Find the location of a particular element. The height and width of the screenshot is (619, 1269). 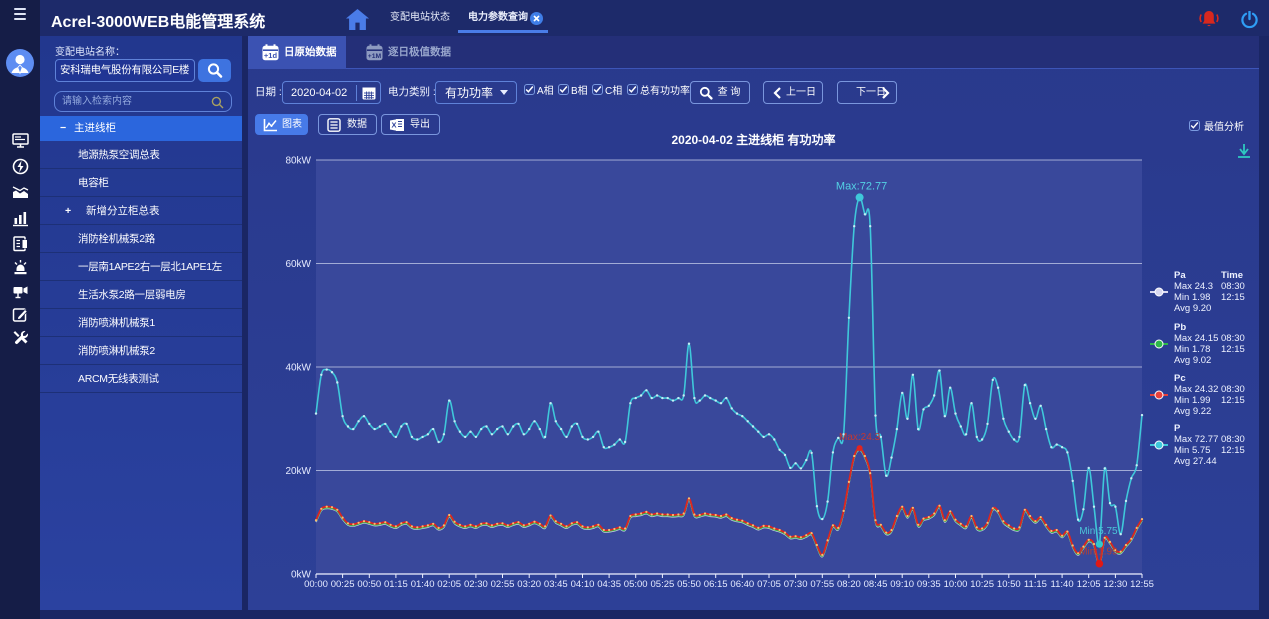

svg-text: 11:40 is located at coordinates (1062, 584).